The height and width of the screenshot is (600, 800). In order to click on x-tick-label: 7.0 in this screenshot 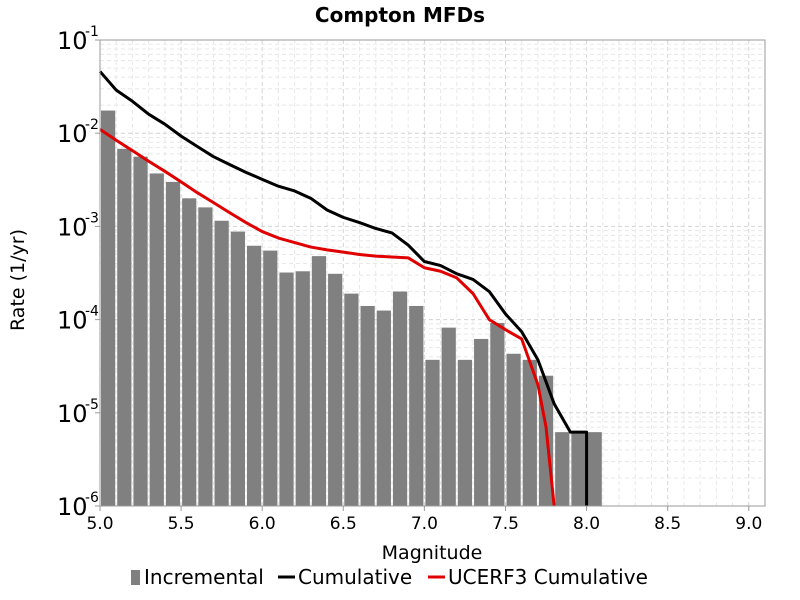, I will do `click(424, 524)`.